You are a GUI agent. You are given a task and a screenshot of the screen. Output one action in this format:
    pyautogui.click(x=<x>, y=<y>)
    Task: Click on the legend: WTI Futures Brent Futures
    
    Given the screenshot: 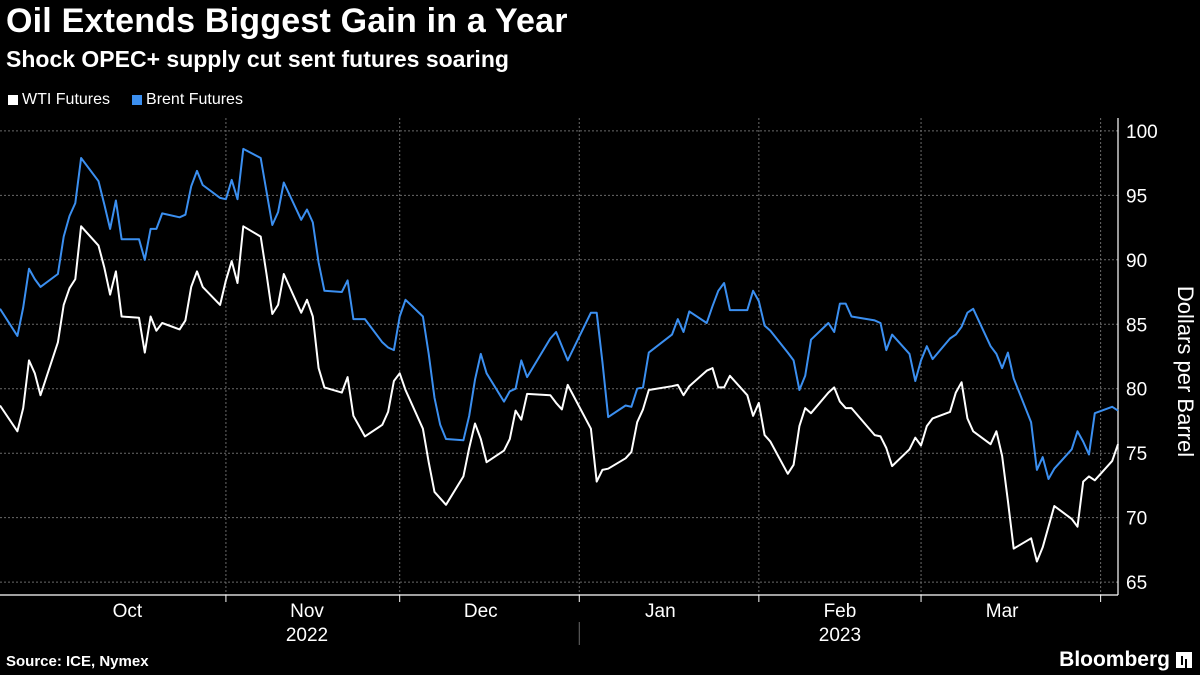 What is the action you would take?
    pyautogui.click(x=125, y=100)
    